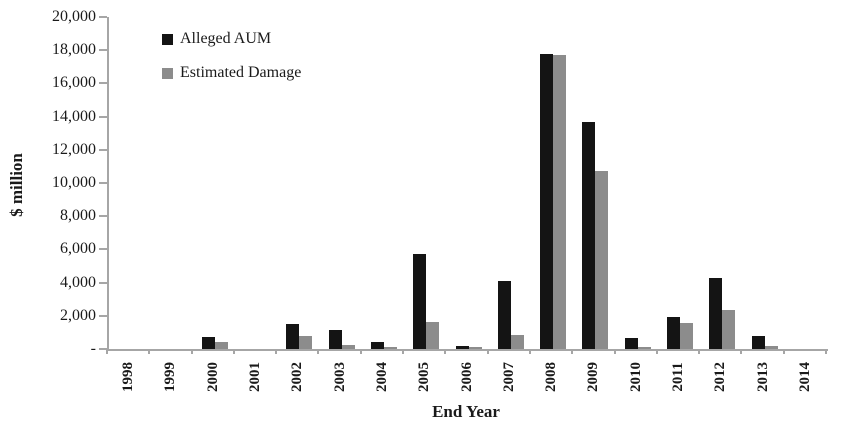  I want to click on bar-estimated-damage-2011, so click(686, 336).